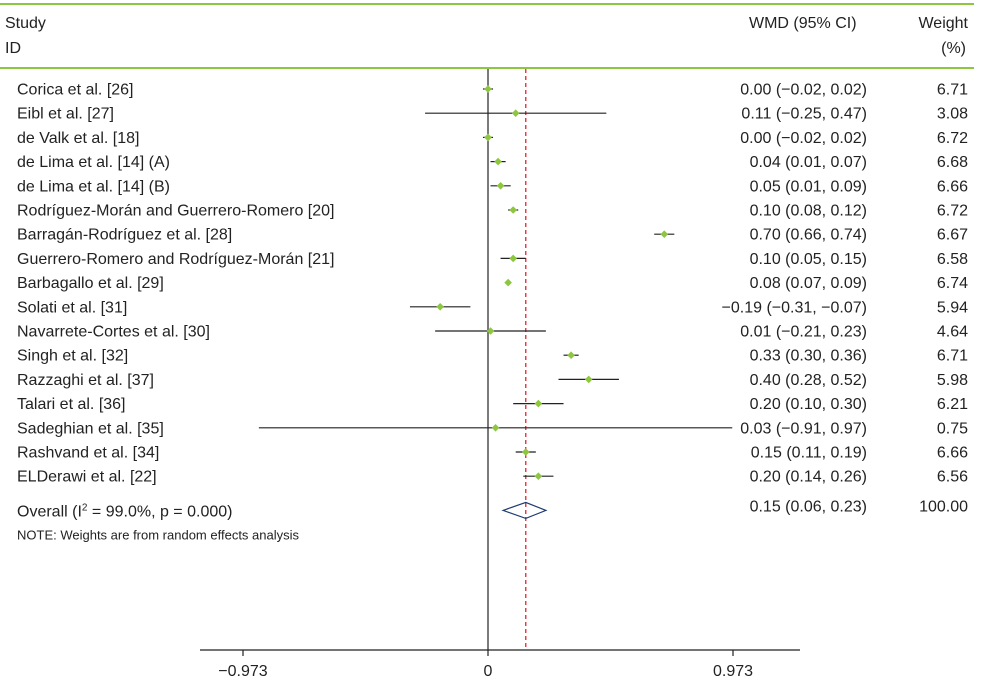 The height and width of the screenshot is (683, 986). Describe the element at coordinates (90, 283) in the screenshot. I see `study-label: Barbagallo et al. [29]` at that location.